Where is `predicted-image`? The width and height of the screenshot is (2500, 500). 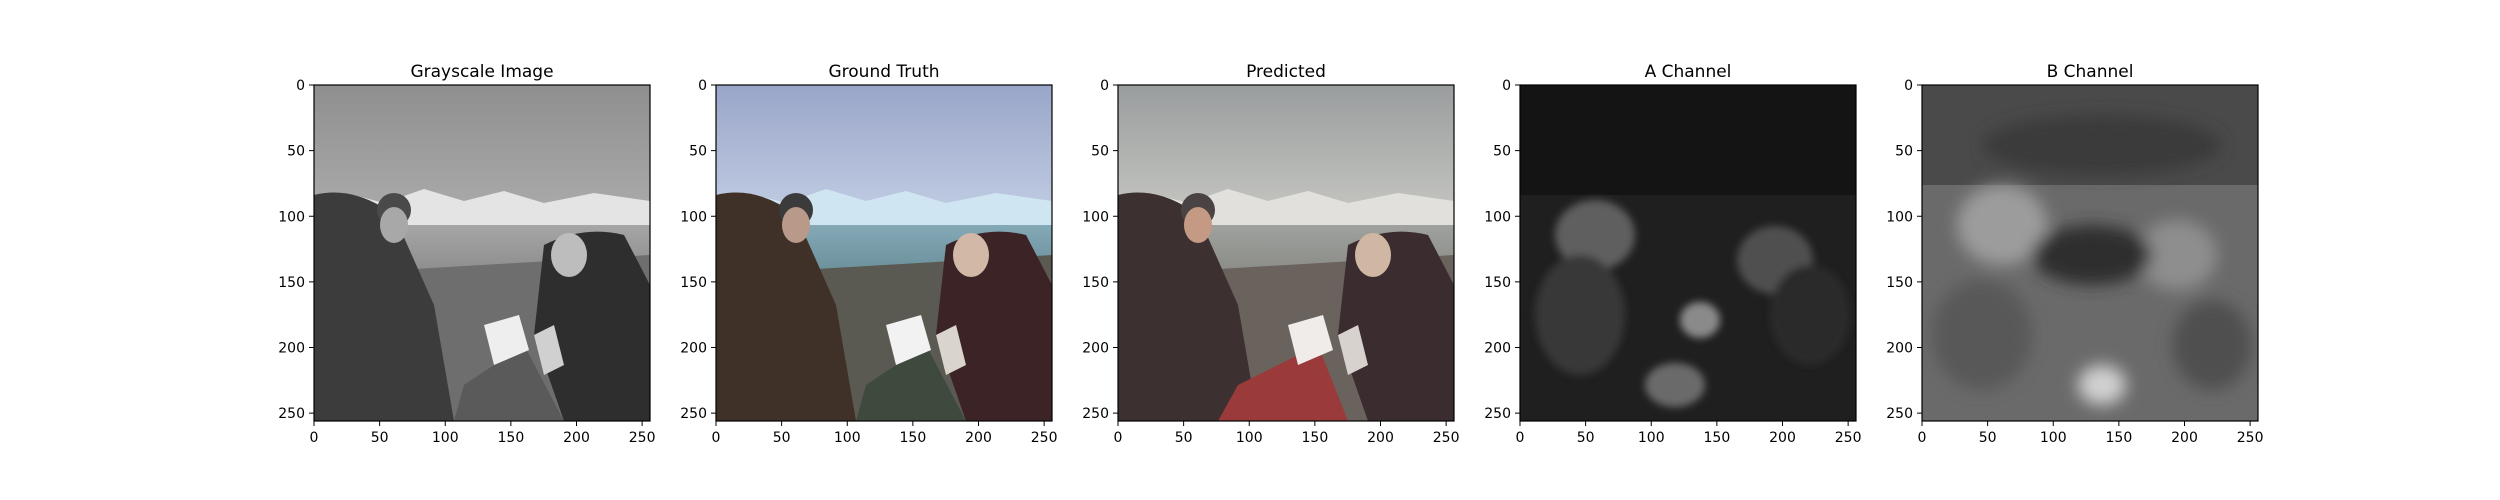
predicted-image is located at coordinates (1286, 253).